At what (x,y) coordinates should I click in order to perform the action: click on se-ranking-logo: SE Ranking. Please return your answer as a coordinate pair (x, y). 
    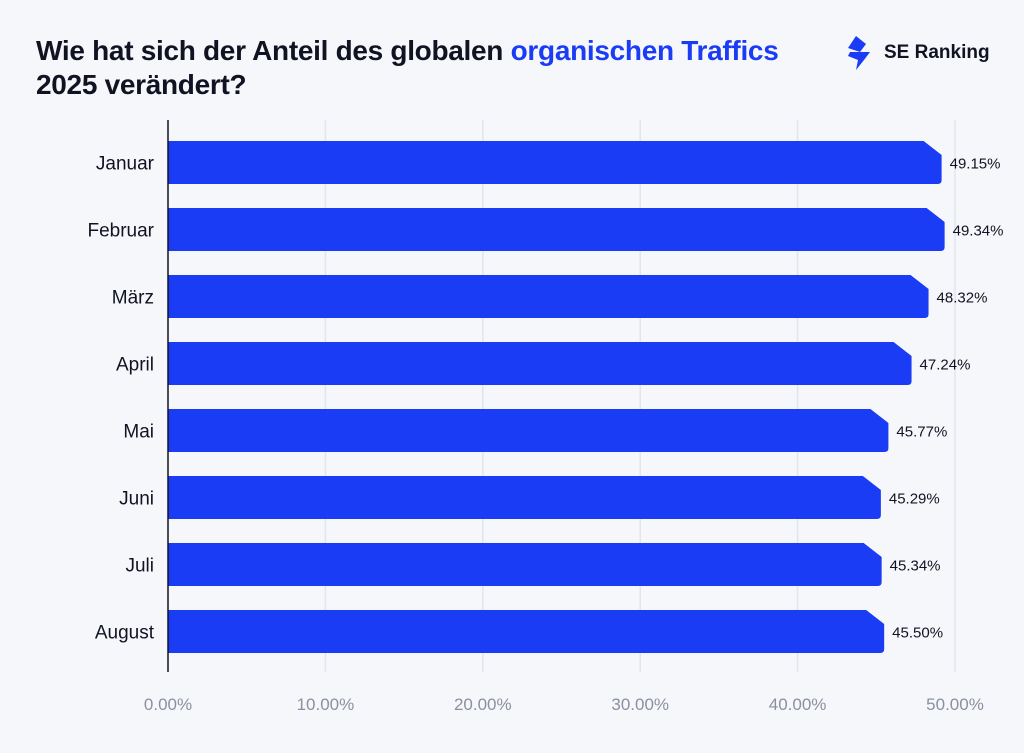
    Looking at the image, I should click on (918, 53).